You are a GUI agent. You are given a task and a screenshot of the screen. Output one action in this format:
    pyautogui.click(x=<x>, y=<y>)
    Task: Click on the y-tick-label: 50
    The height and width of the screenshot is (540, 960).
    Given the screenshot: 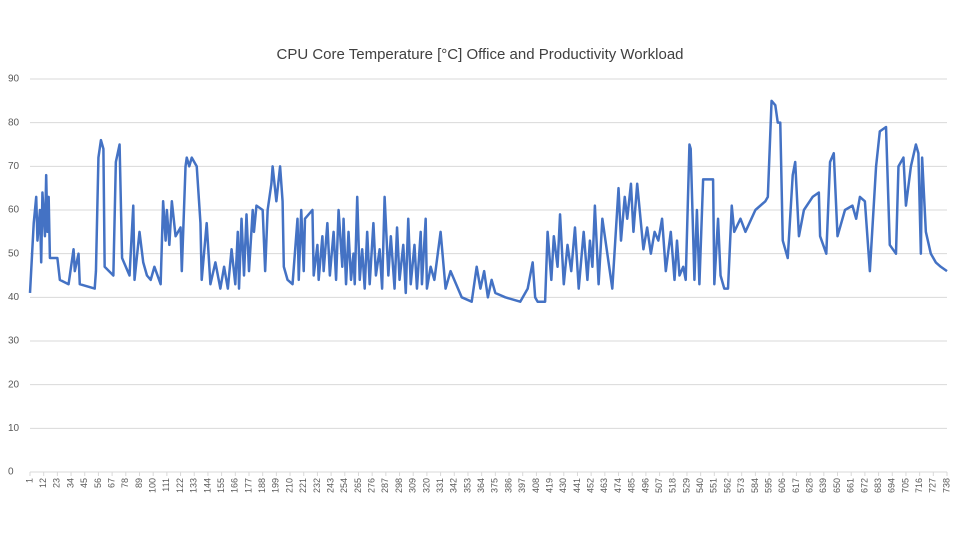 What is the action you would take?
    pyautogui.click(x=14, y=253)
    